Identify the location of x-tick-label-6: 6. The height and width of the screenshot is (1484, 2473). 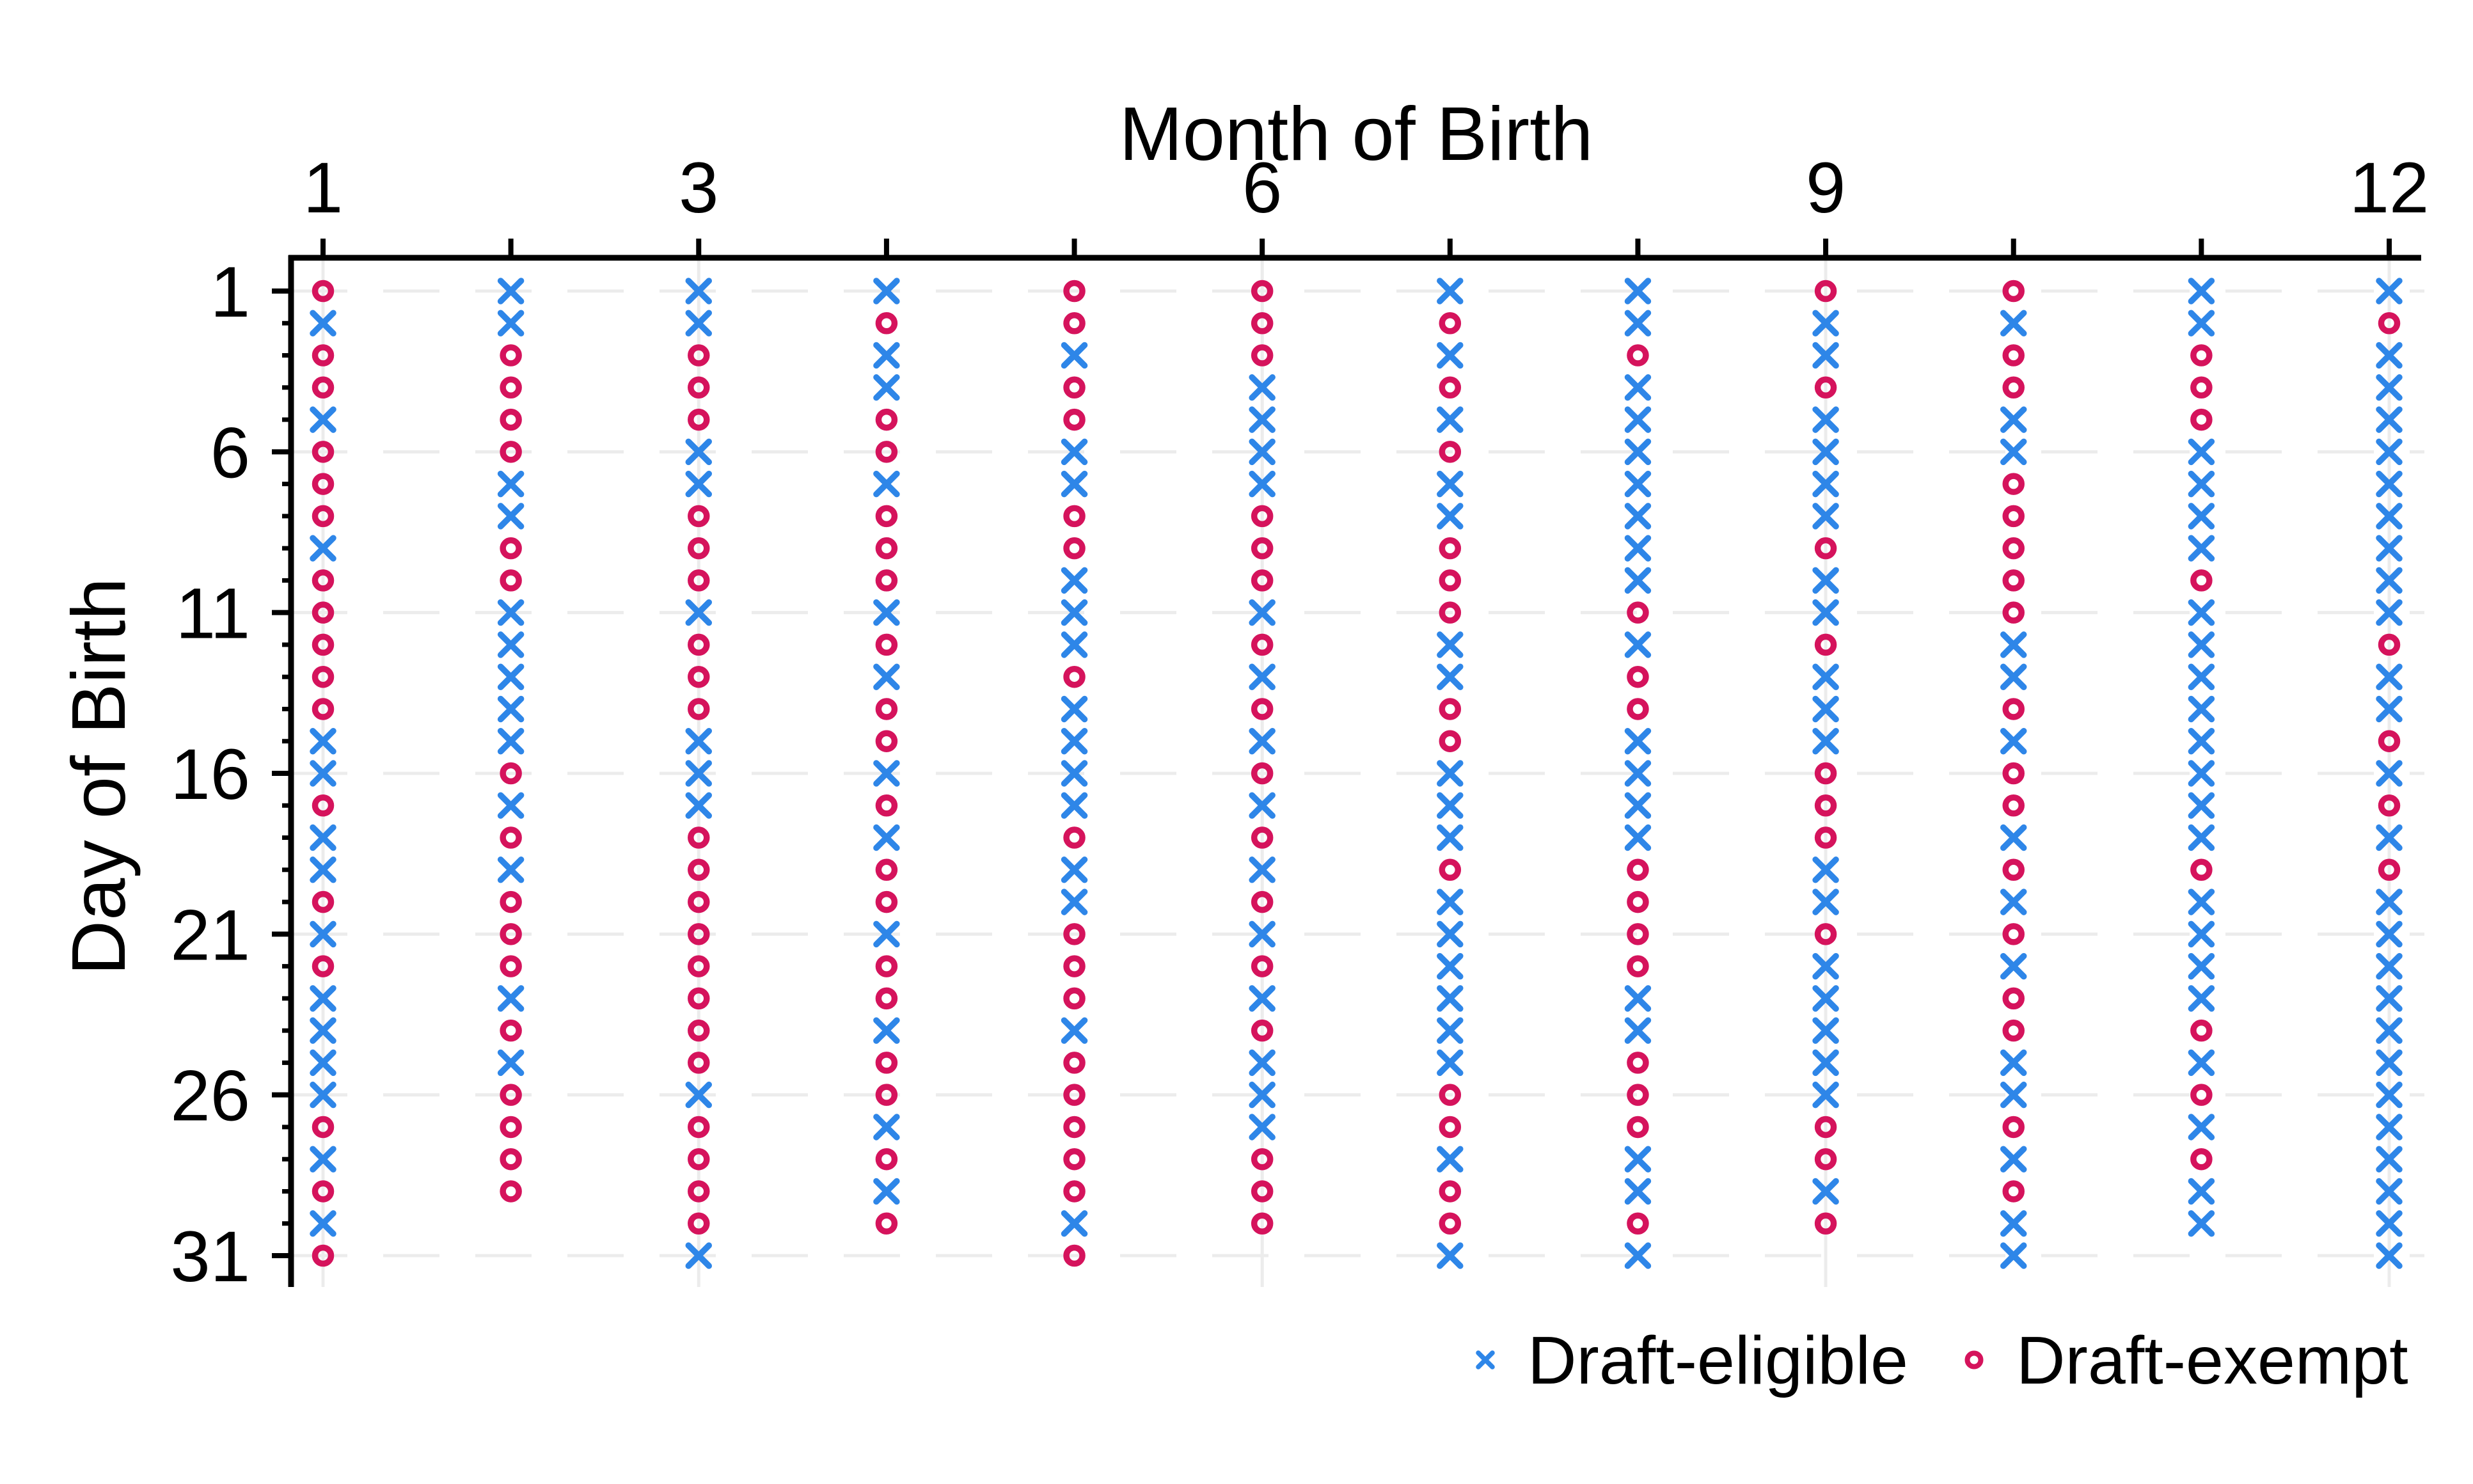
(1262, 188).